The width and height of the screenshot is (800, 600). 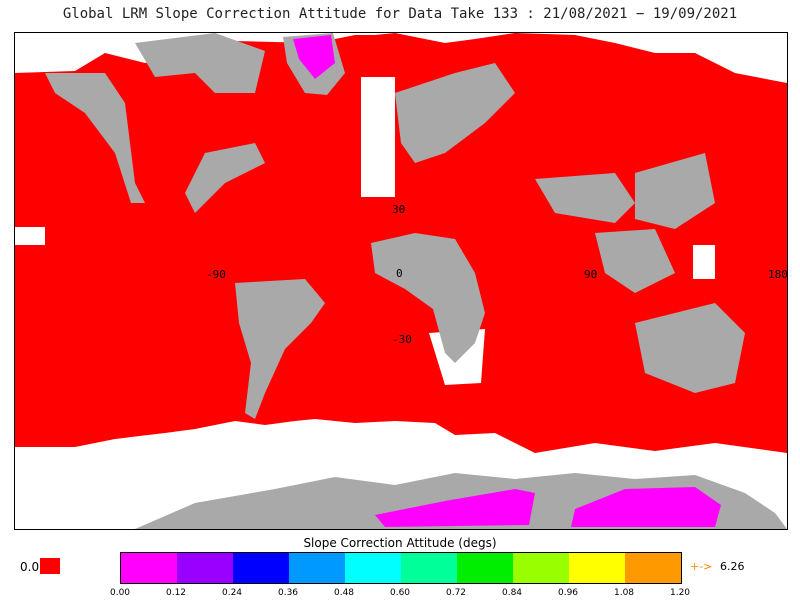 I want to click on over-range-arrow: +->, so click(x=701, y=566).